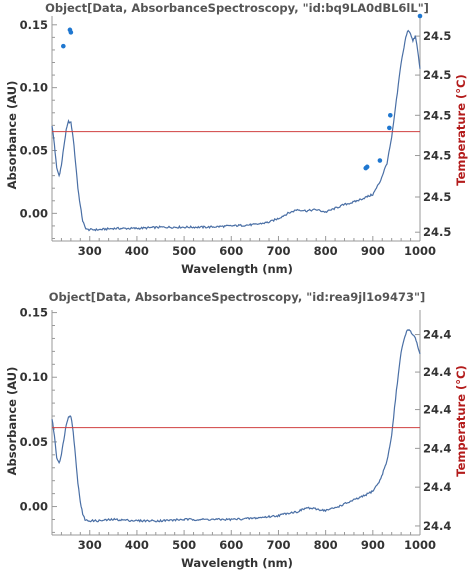 This screenshot has height=572, width=474. I want to click on chart-1-x-tick-label: 300, so click(90, 251).